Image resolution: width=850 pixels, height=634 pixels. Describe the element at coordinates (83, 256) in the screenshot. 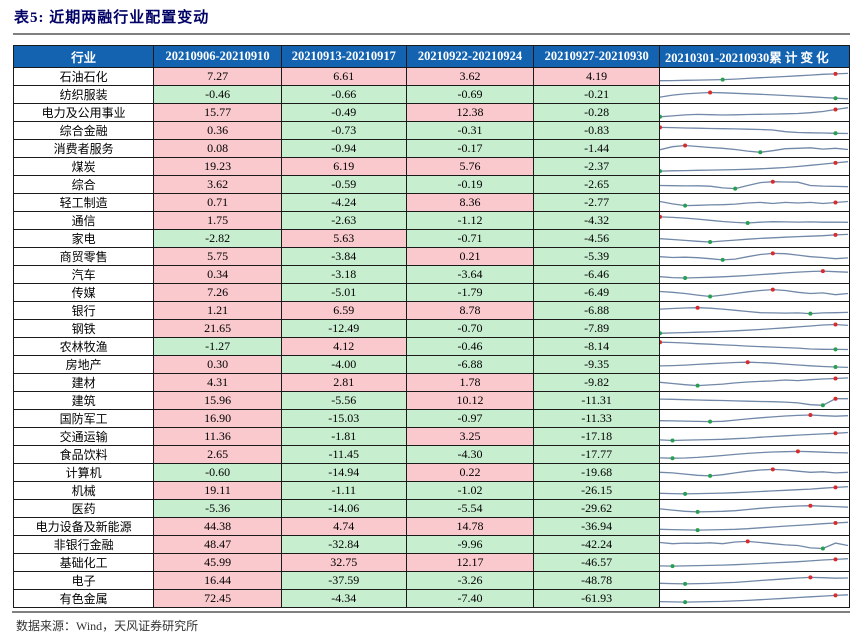

I see `industry-cell: 商贸零售` at that location.